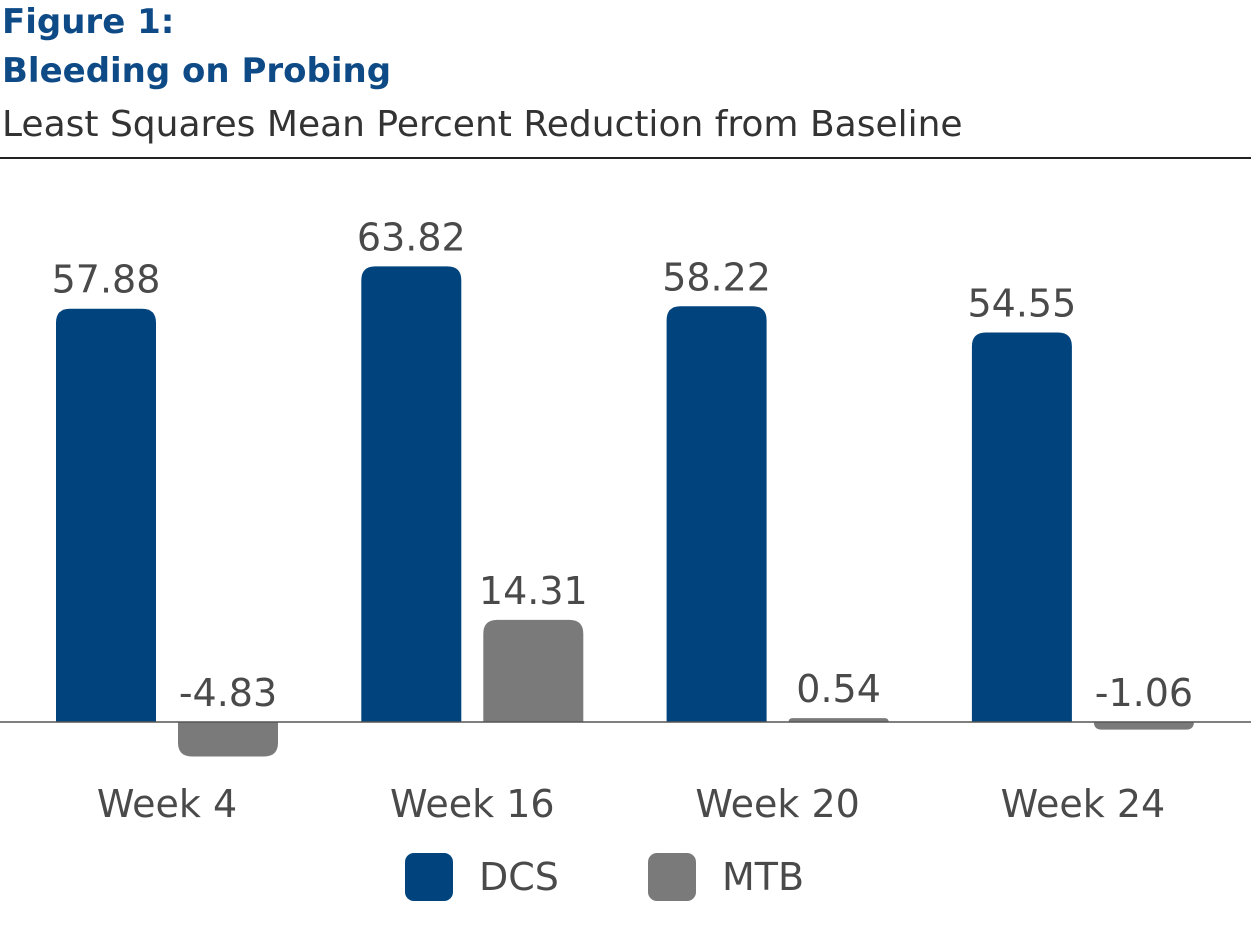 The image size is (1251, 929). I want to click on data-label-mtb-week-20: 0.54, so click(838, 689).